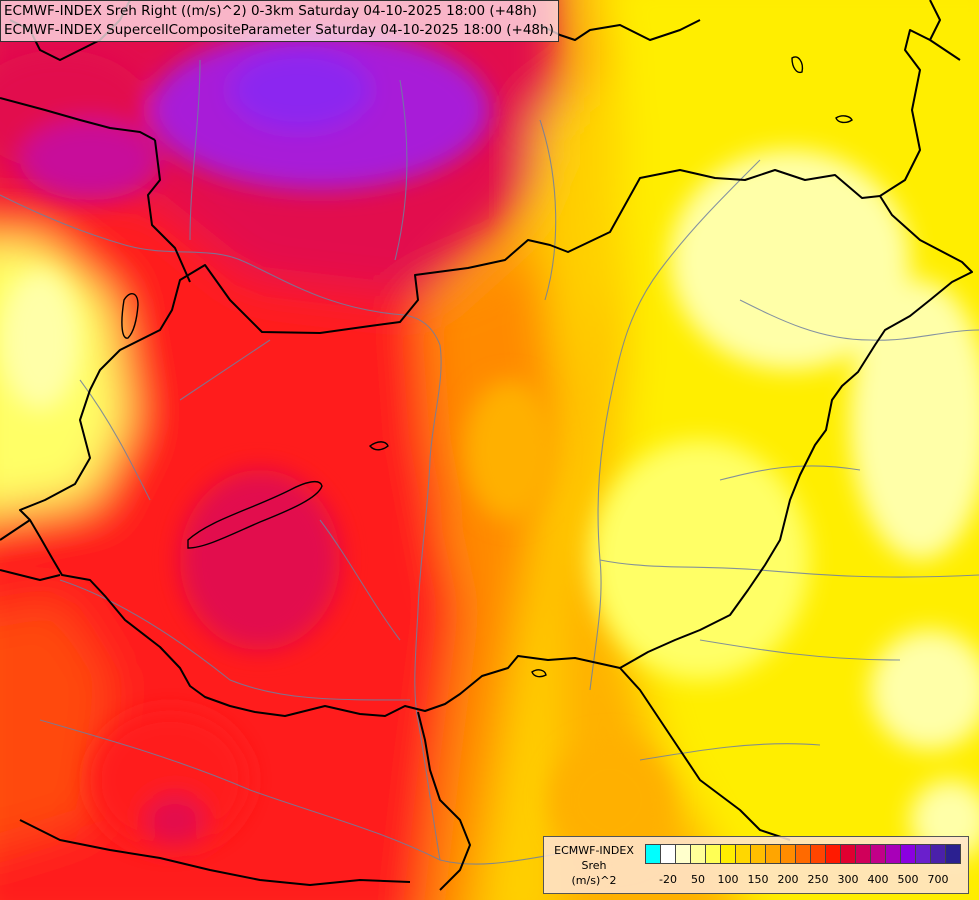 Image resolution: width=979 pixels, height=900 pixels. I want to click on field-orange-se, so click(610, 800).